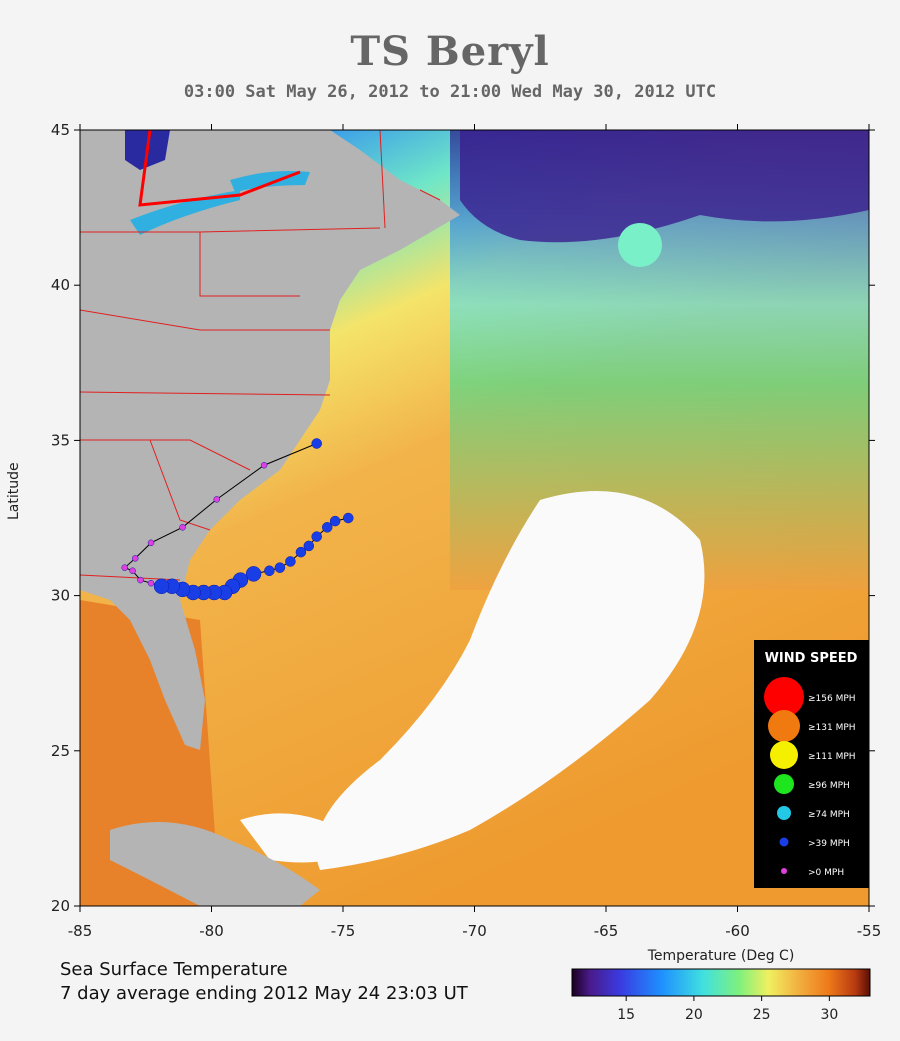  I want to click on colorbar-ticks: 15 20 25 30, so click(727, 1009).